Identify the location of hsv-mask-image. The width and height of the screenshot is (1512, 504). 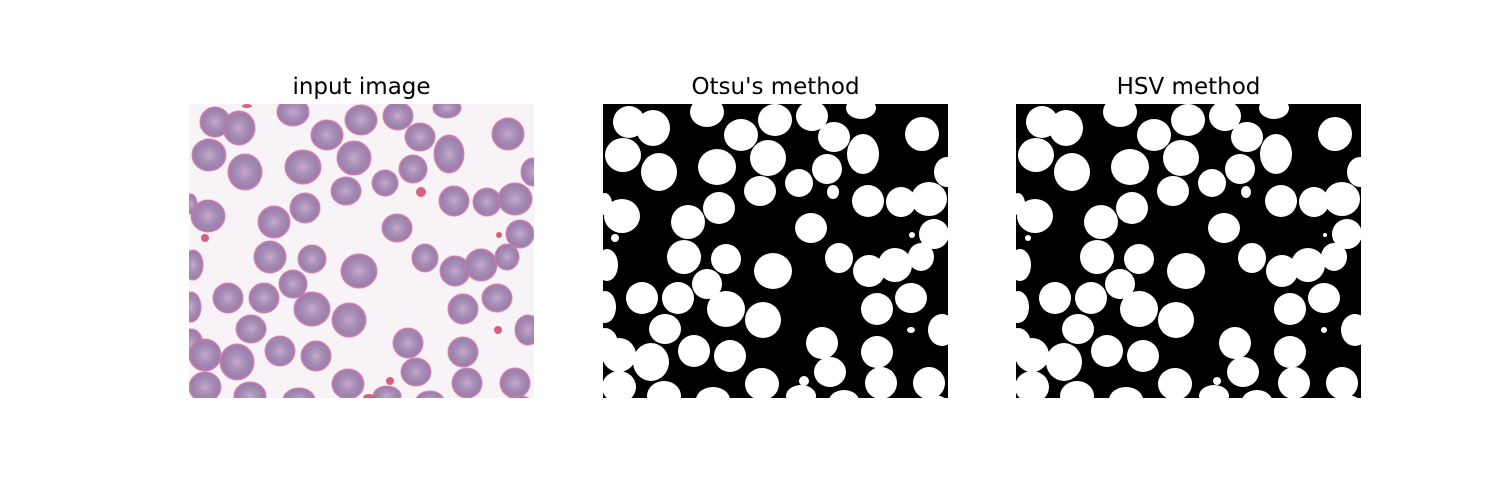
(1188, 251).